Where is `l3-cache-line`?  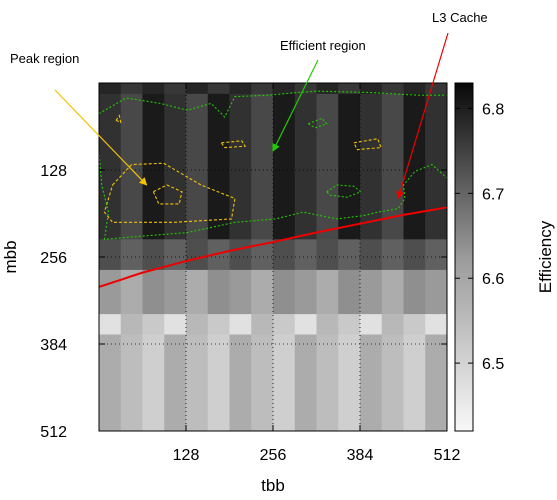
l3-cache-line is located at coordinates (273, 247).